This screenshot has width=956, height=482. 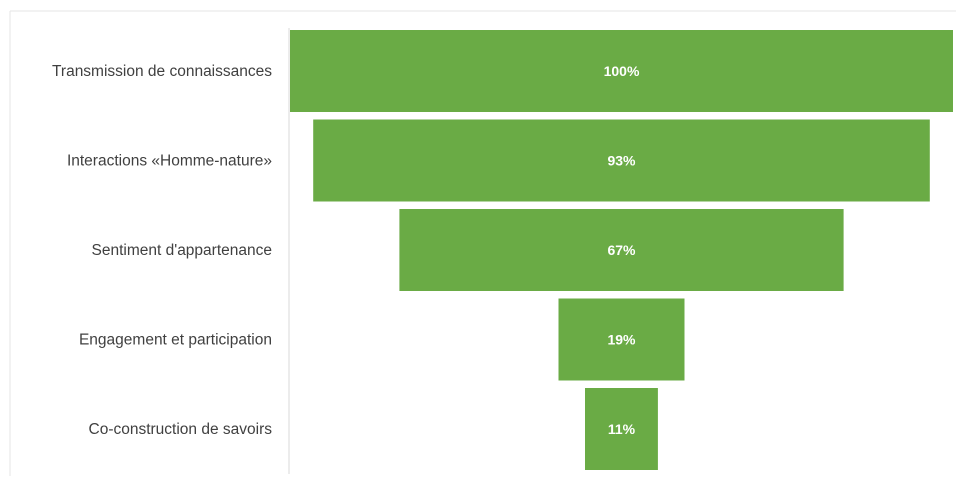 I want to click on category-label: Transmission de connaissances, so click(x=162, y=71).